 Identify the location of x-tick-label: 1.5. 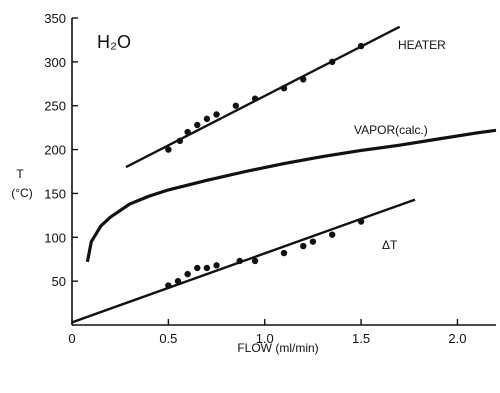
(361, 338).